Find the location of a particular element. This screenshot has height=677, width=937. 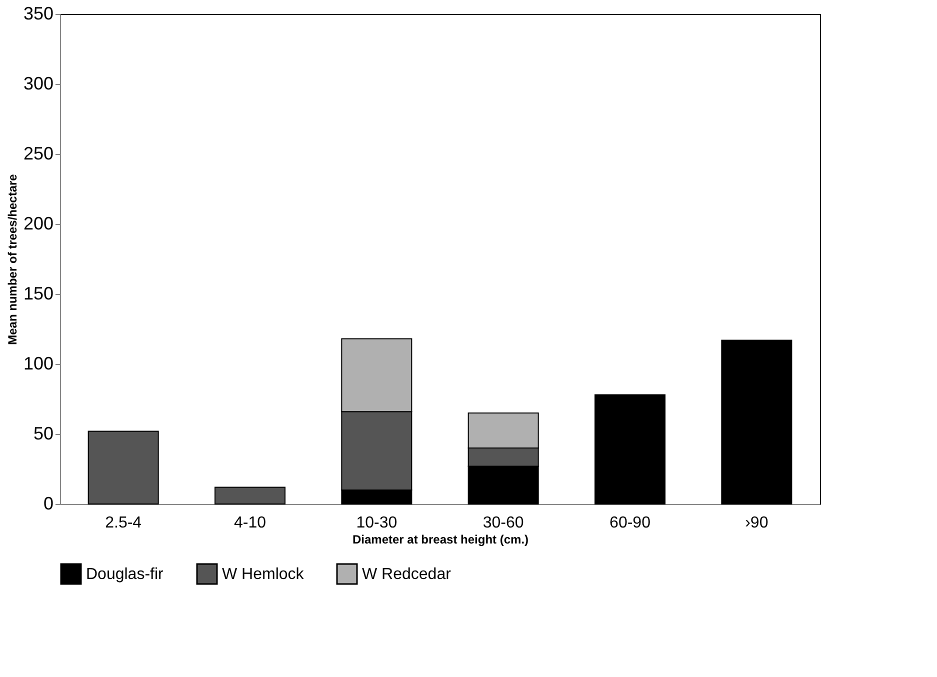

y-tick-label: 350 is located at coordinates (38, 14).